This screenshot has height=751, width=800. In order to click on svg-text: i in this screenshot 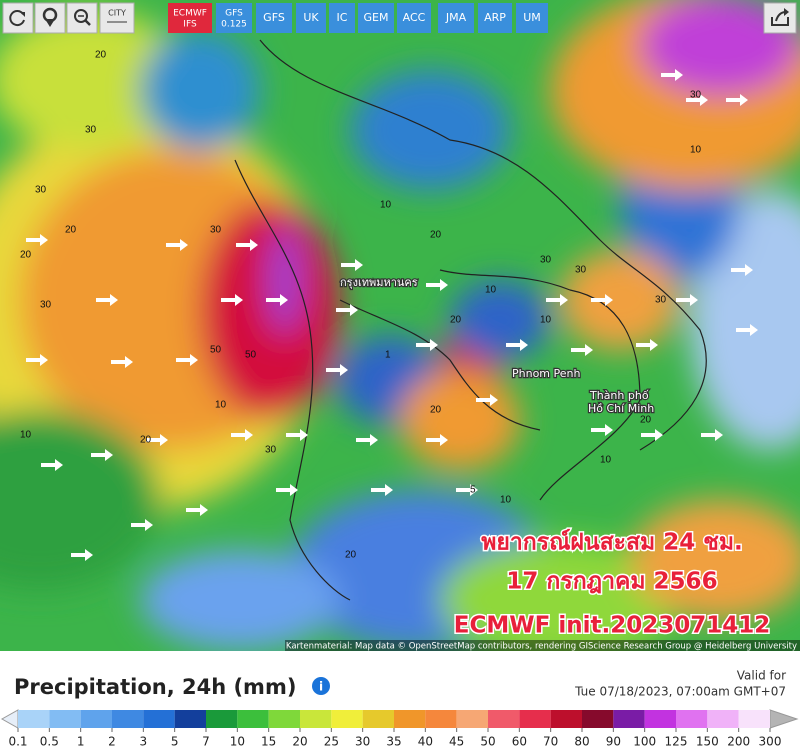, I will do `click(321, 687)`.